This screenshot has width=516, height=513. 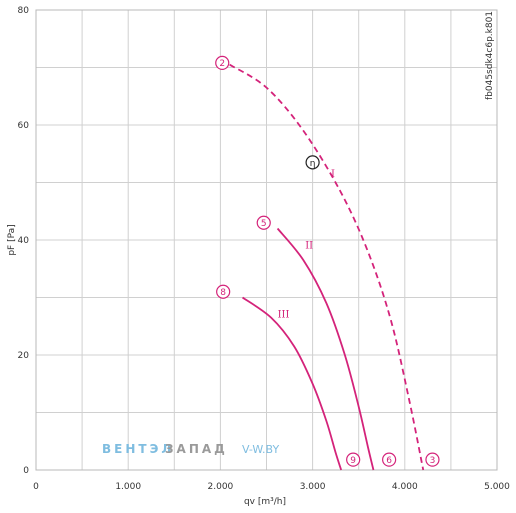 I want to click on x-tick-label: 1.000, so click(x=128, y=487).